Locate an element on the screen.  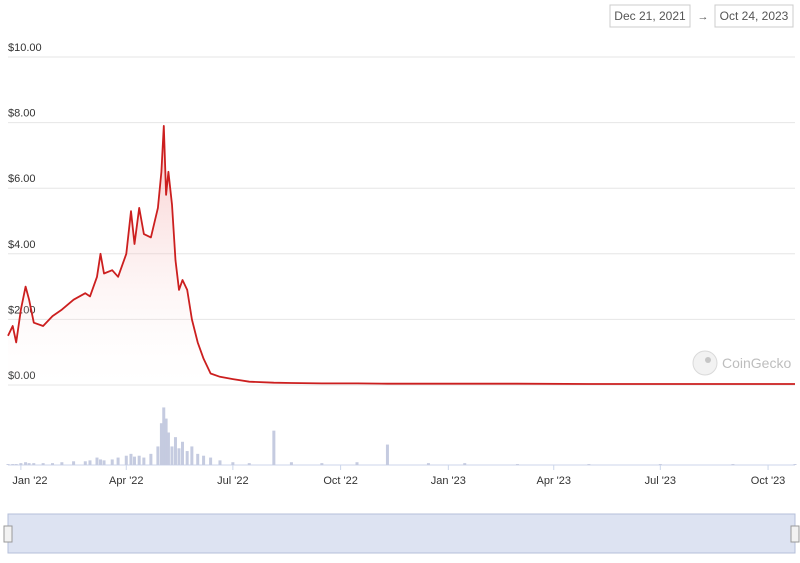
x-tick-label: Jul '23 is located at coordinates (660, 481).